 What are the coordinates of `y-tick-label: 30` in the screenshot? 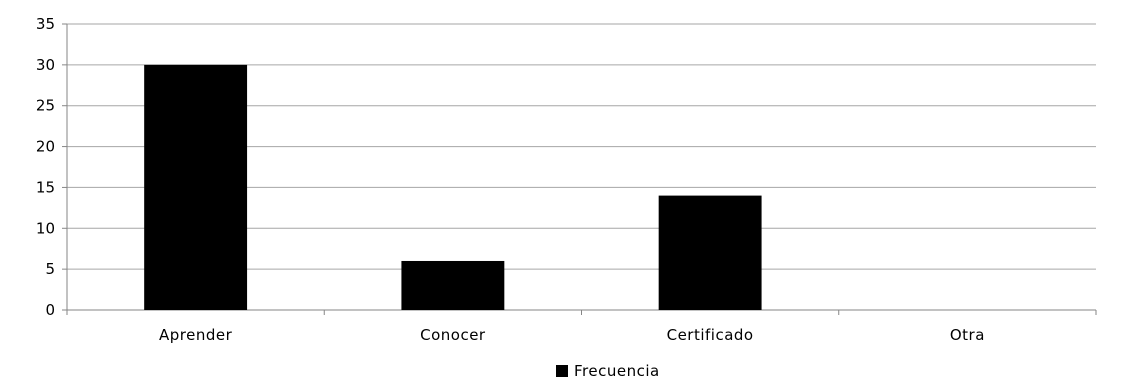 It's located at (45, 65).